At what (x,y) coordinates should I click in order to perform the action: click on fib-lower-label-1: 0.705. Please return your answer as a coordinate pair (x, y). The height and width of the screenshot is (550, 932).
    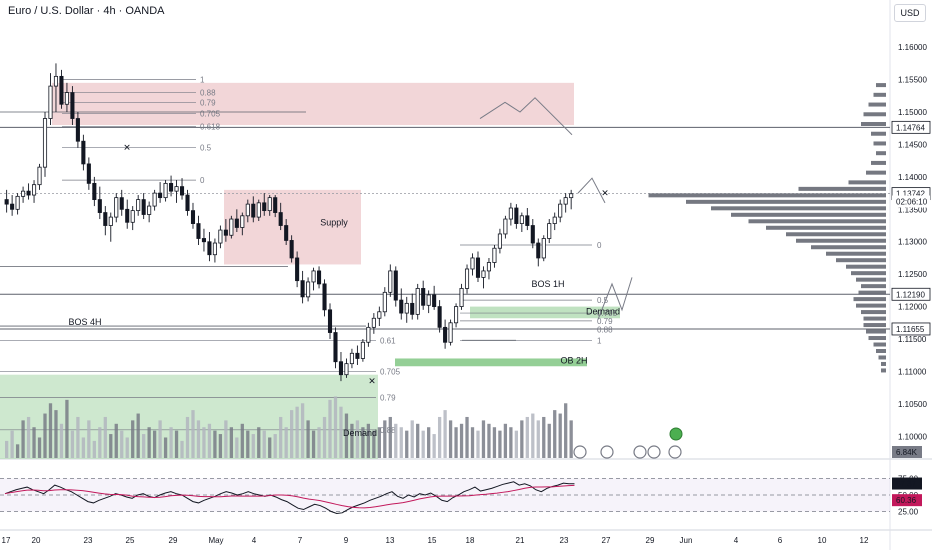
    Looking at the image, I should click on (390, 371).